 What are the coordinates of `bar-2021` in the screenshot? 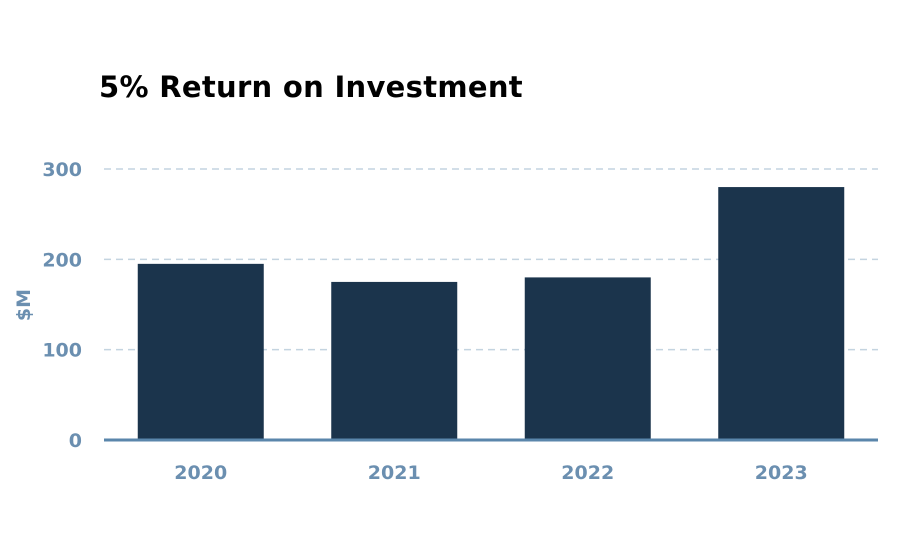 It's located at (394, 360).